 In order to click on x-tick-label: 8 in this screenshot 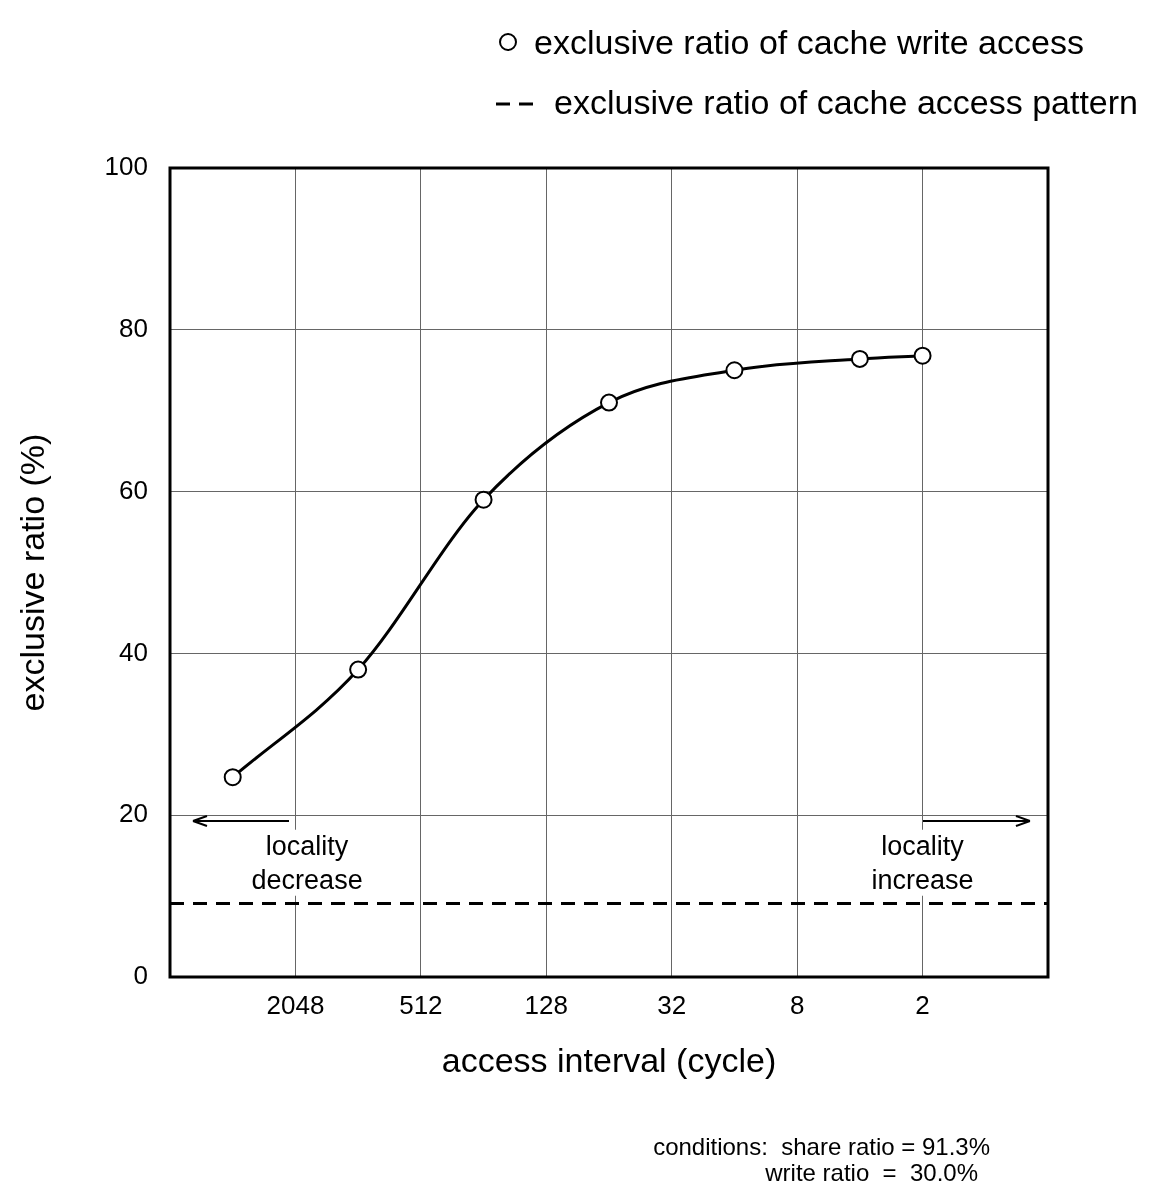, I will do `click(797, 1004)`.